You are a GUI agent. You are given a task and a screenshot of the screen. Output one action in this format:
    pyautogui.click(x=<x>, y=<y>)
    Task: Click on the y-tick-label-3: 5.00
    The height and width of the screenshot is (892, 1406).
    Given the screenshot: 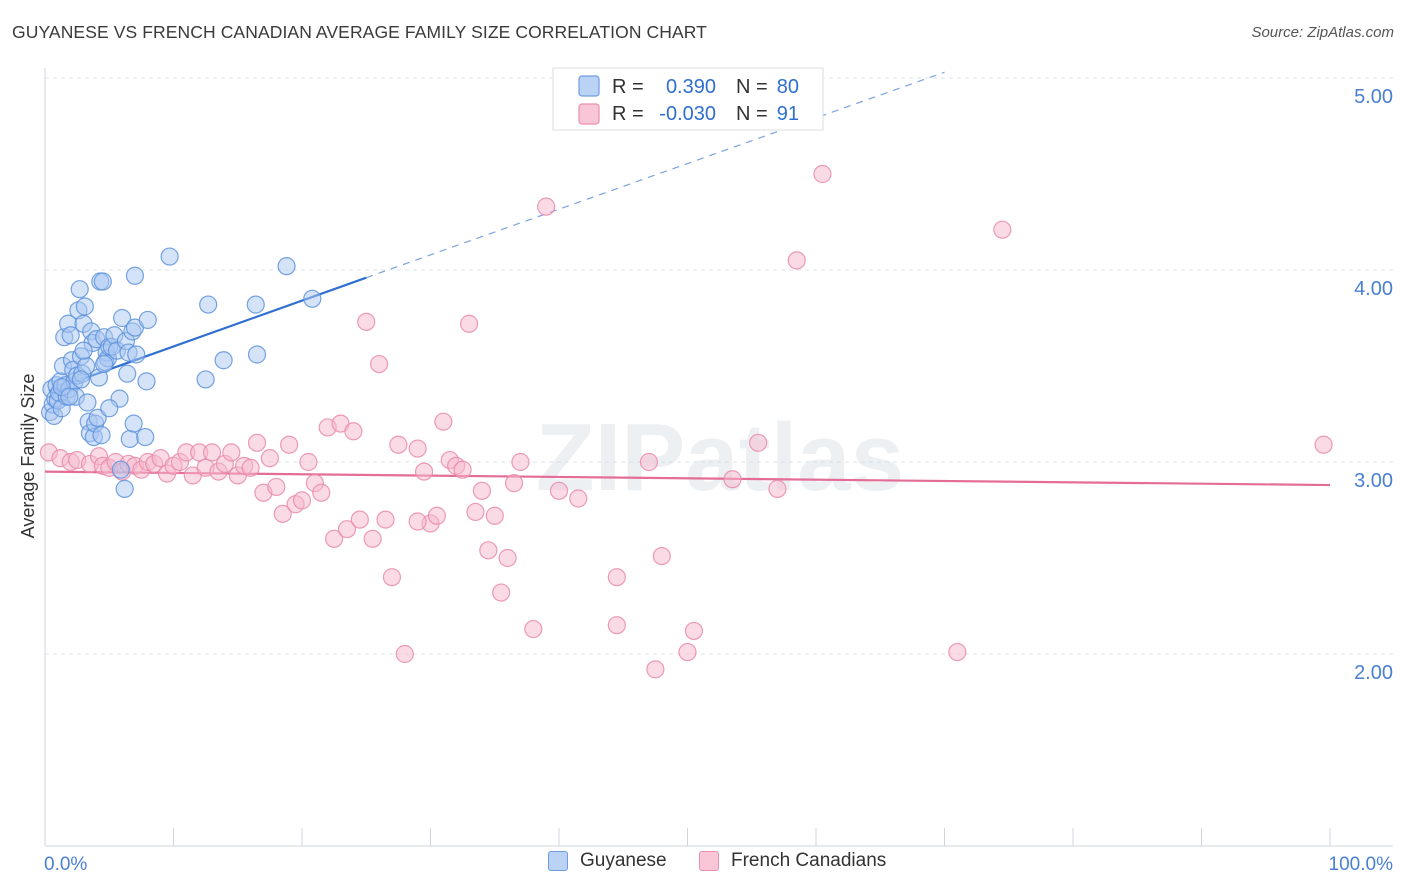 What is the action you would take?
    pyautogui.click(x=1373, y=97)
    